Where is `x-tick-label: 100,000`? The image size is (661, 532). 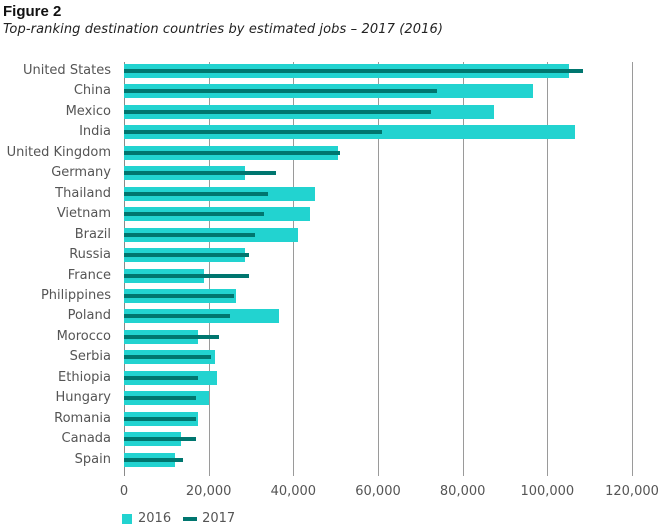 x-tick-label: 100,000 is located at coordinates (547, 491).